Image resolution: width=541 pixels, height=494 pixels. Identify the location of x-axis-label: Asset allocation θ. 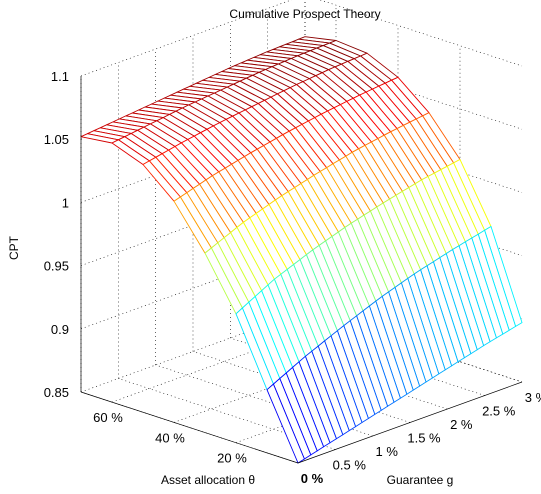
(208, 480).